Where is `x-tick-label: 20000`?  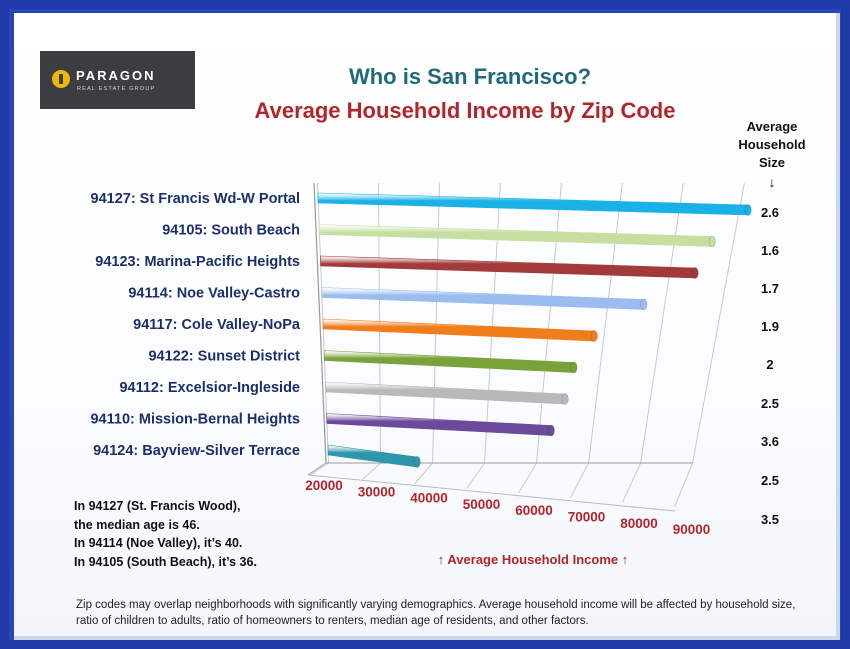
x-tick-label: 20000 is located at coordinates (324, 485).